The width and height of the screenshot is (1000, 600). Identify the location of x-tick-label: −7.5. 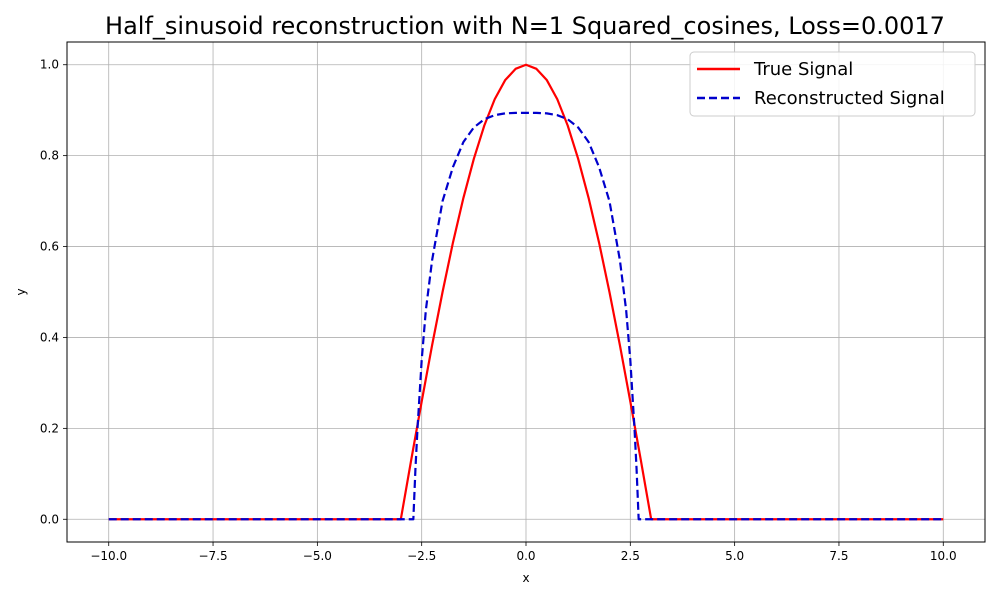
(212, 556).